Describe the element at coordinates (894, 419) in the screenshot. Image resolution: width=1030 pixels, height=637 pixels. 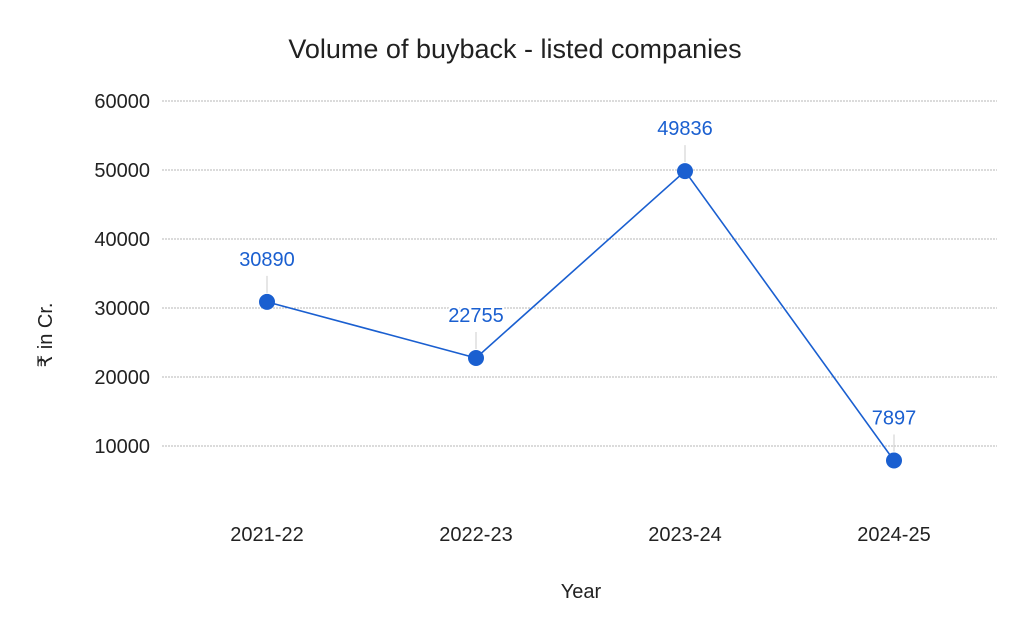
I see `data-label: 7897` at that location.